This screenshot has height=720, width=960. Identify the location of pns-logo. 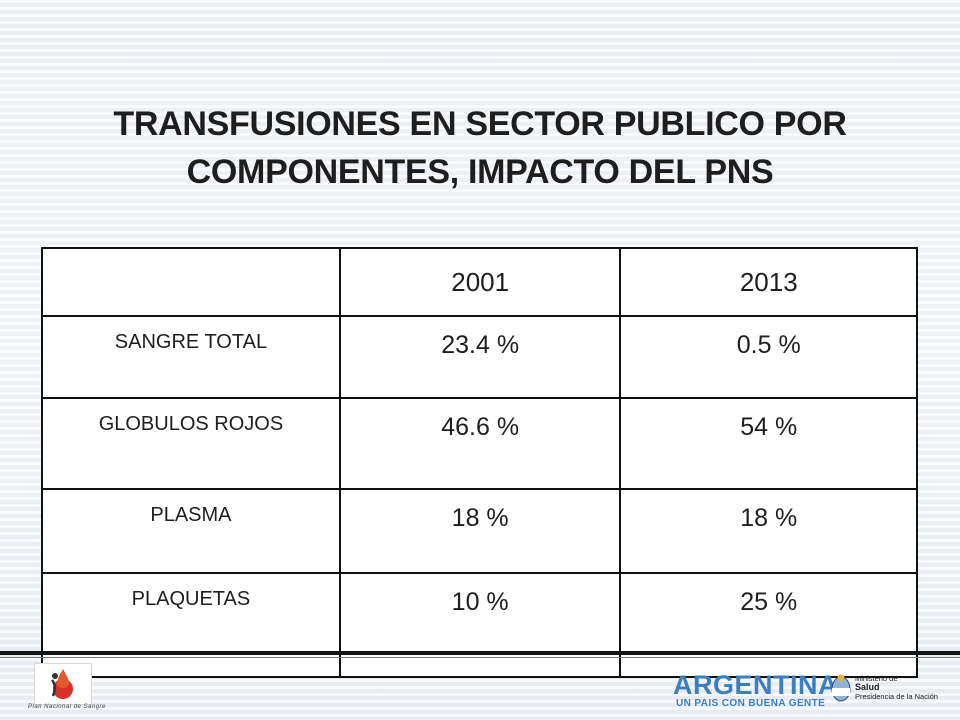
(63, 684).